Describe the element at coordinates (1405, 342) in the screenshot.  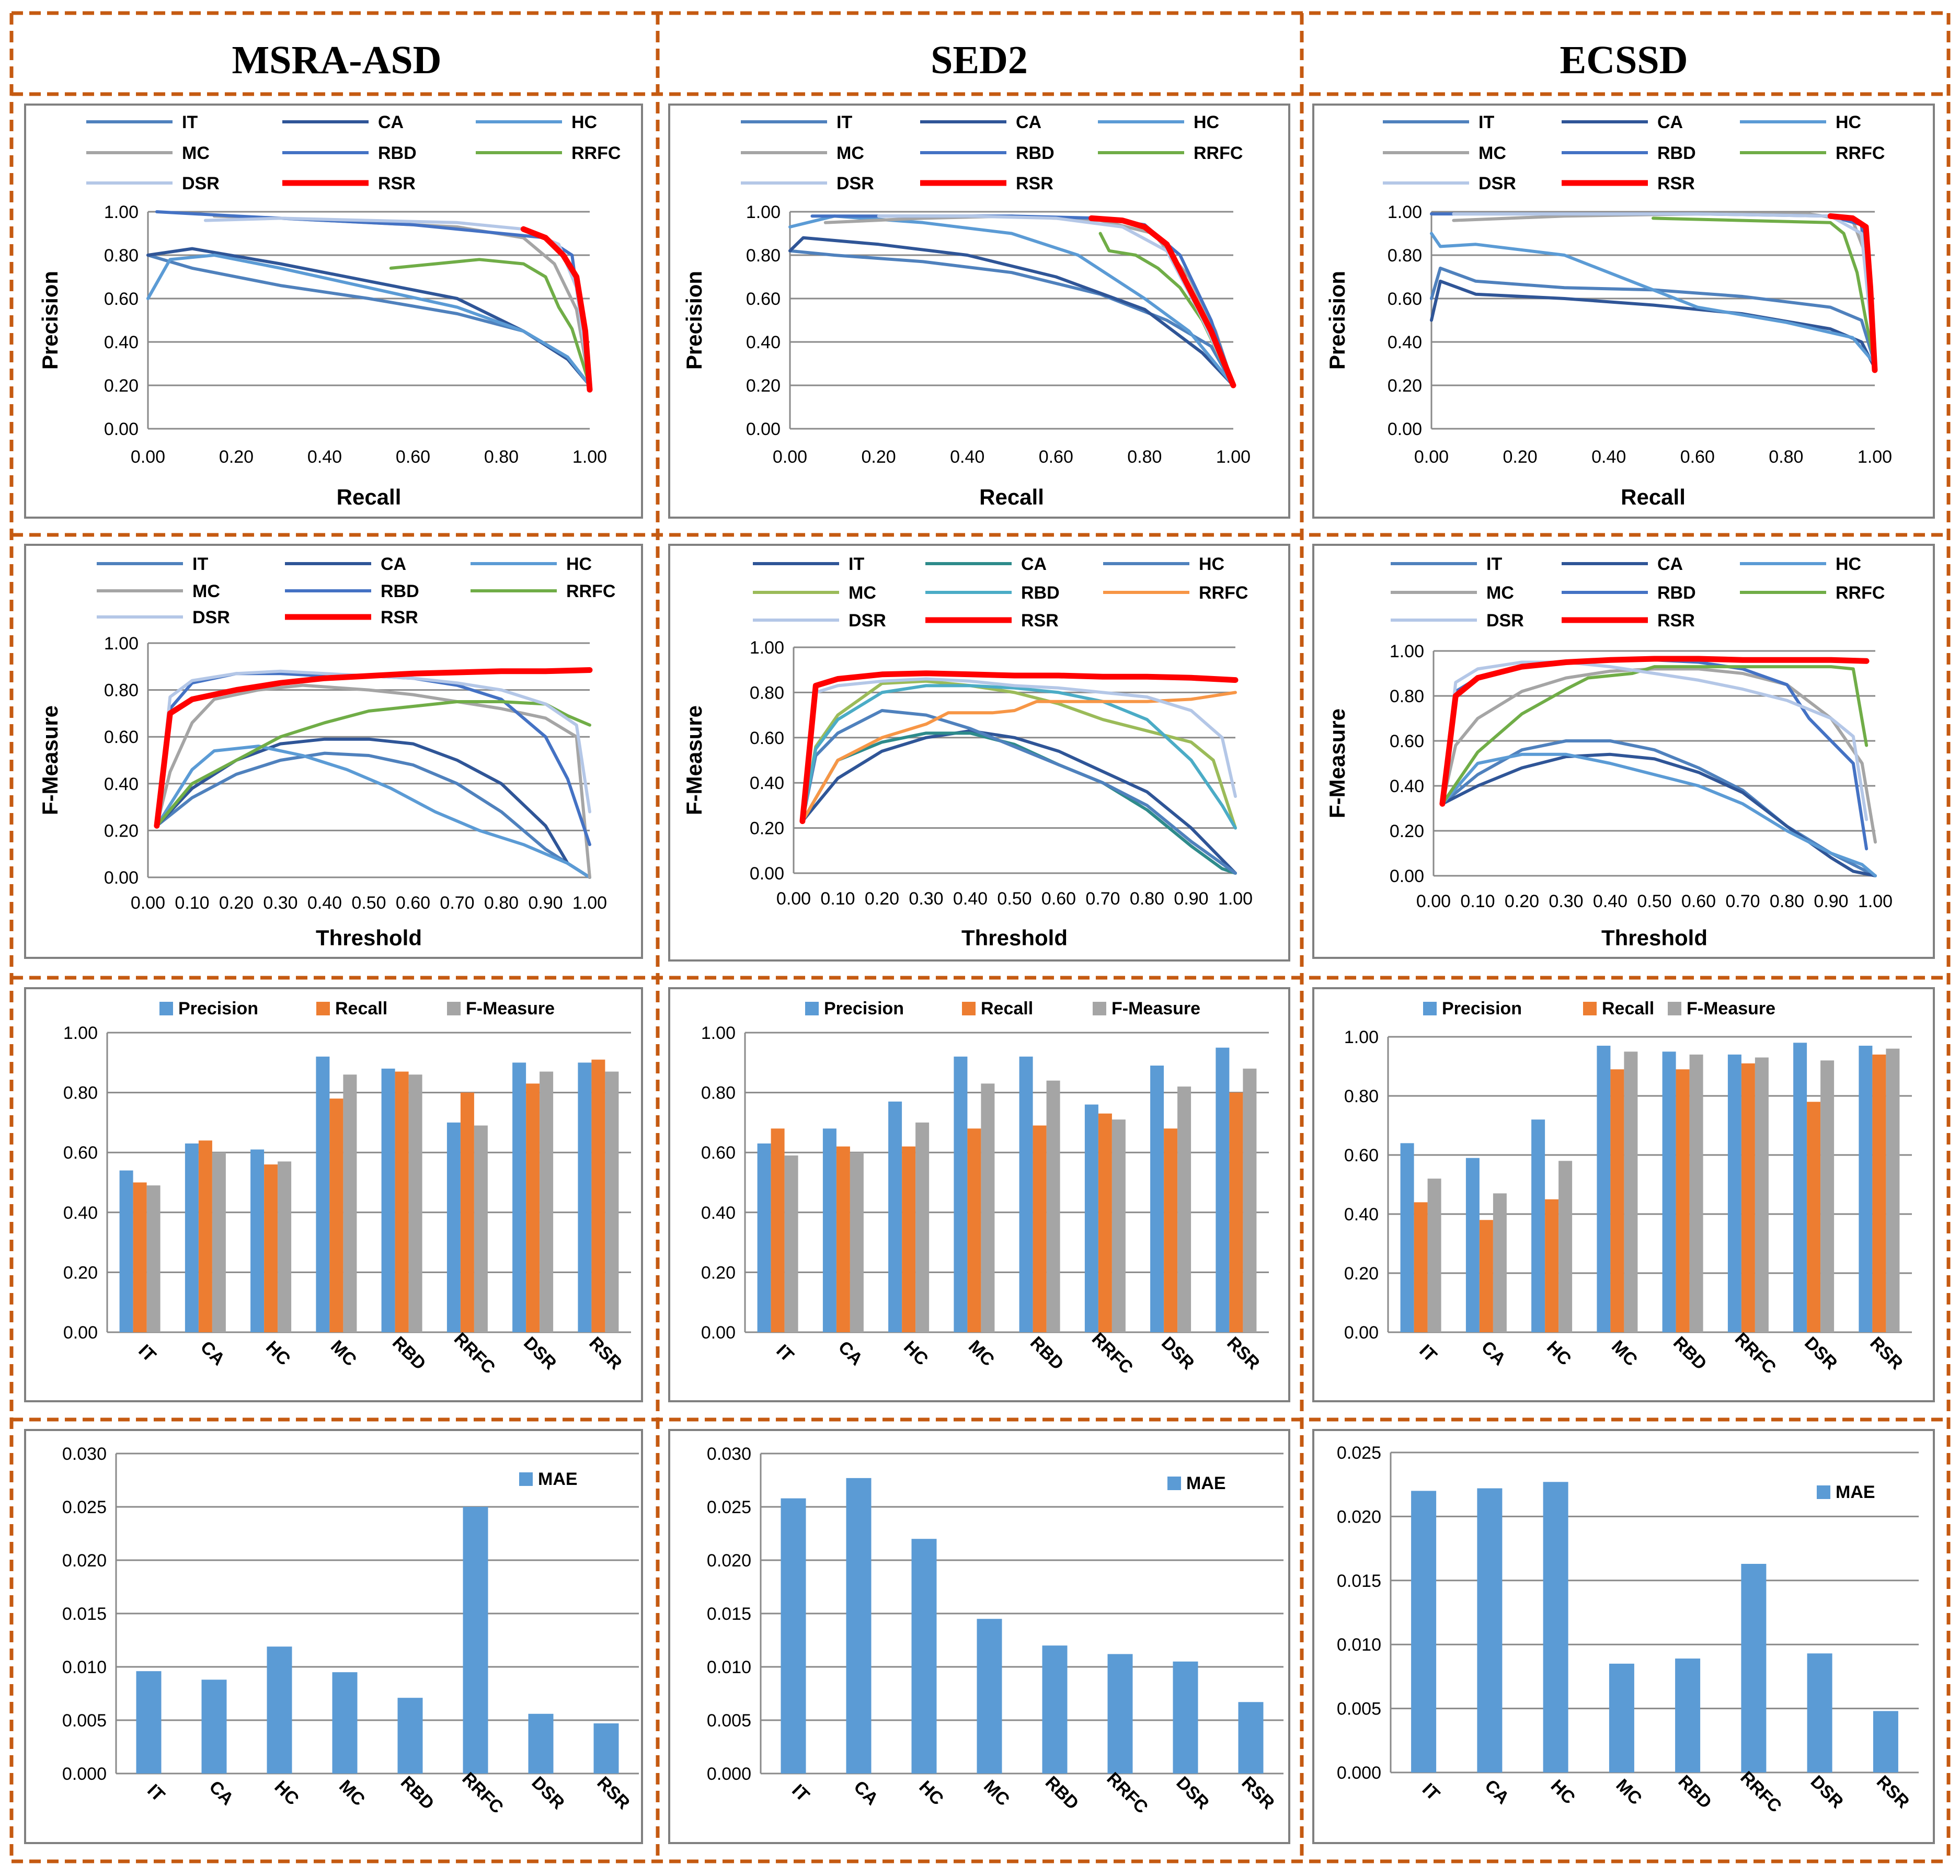
I see `y-tick-label: 0.40` at that location.